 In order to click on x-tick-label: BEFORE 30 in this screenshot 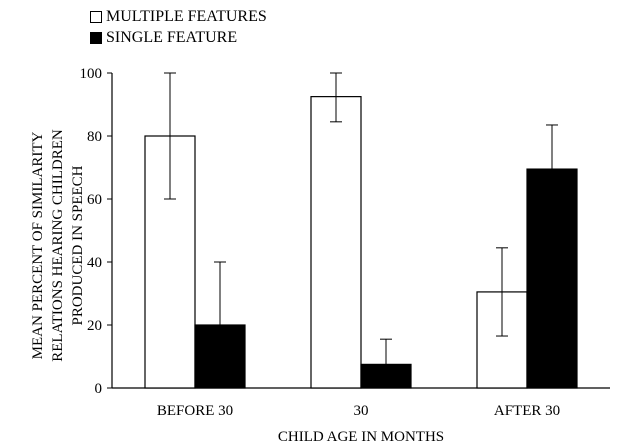, I will do `click(195, 411)`.